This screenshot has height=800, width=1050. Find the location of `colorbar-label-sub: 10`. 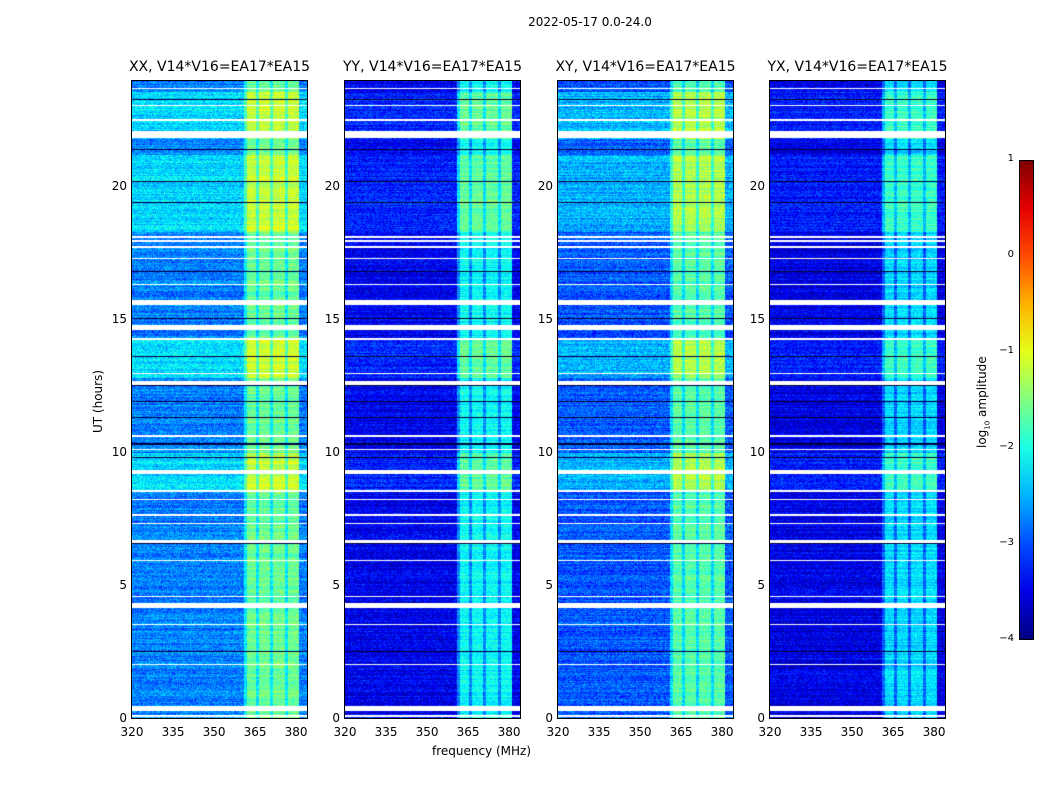

colorbar-label-sub: 10 is located at coordinates (987, 425).